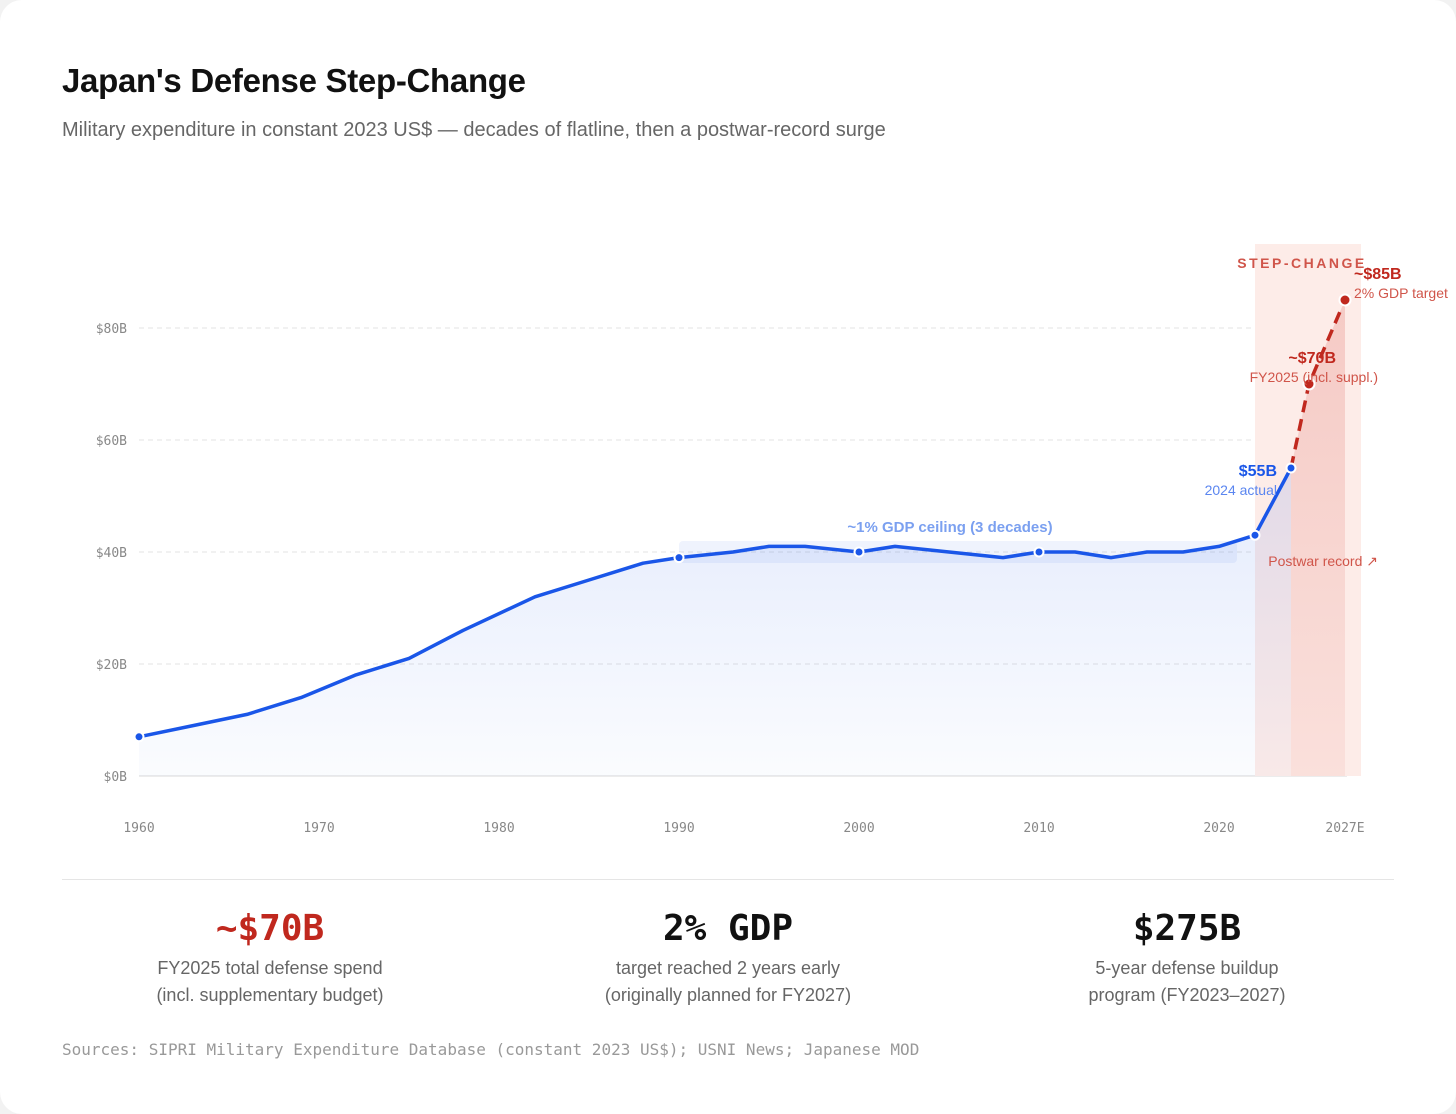 This screenshot has height=1114, width=1456. What do you see at coordinates (1038, 828) in the screenshot?
I see `x-tick-label: 2010` at bounding box center [1038, 828].